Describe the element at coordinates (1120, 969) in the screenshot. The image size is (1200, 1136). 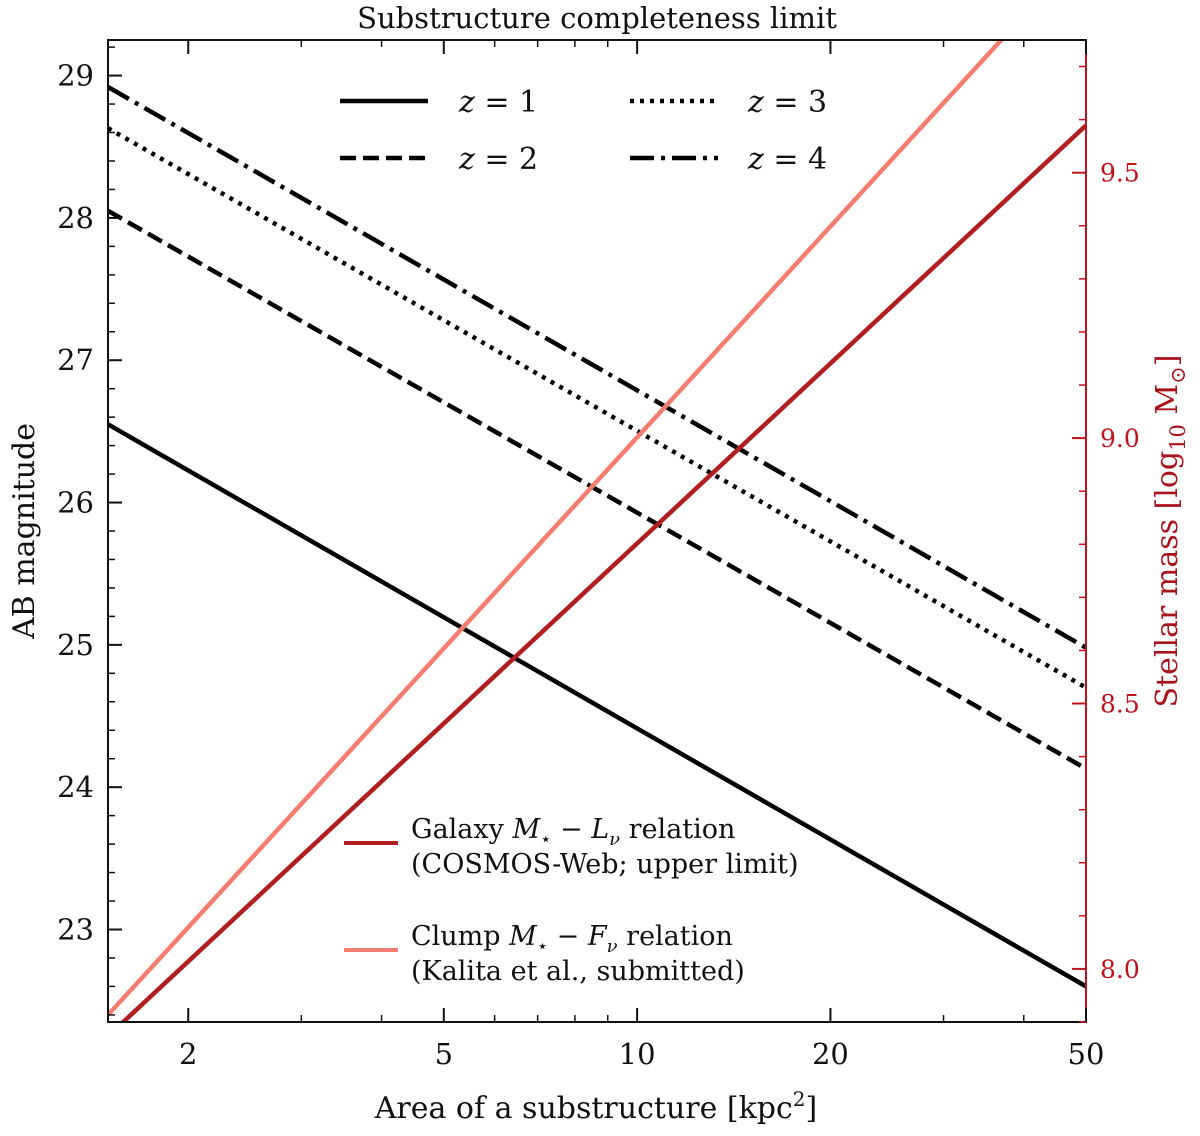
I see `y2-tick-label: 8.0` at that location.